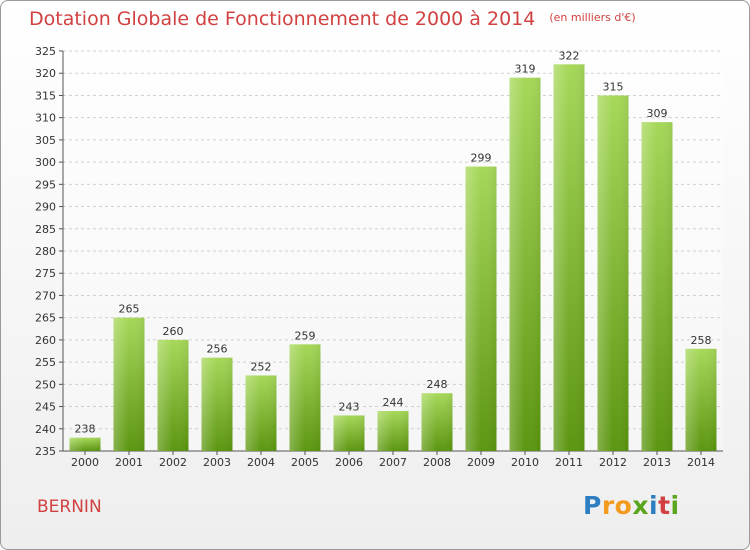 The image size is (750, 550). Describe the element at coordinates (45, 318) in the screenshot. I see `y-tick-label: 265` at that location.